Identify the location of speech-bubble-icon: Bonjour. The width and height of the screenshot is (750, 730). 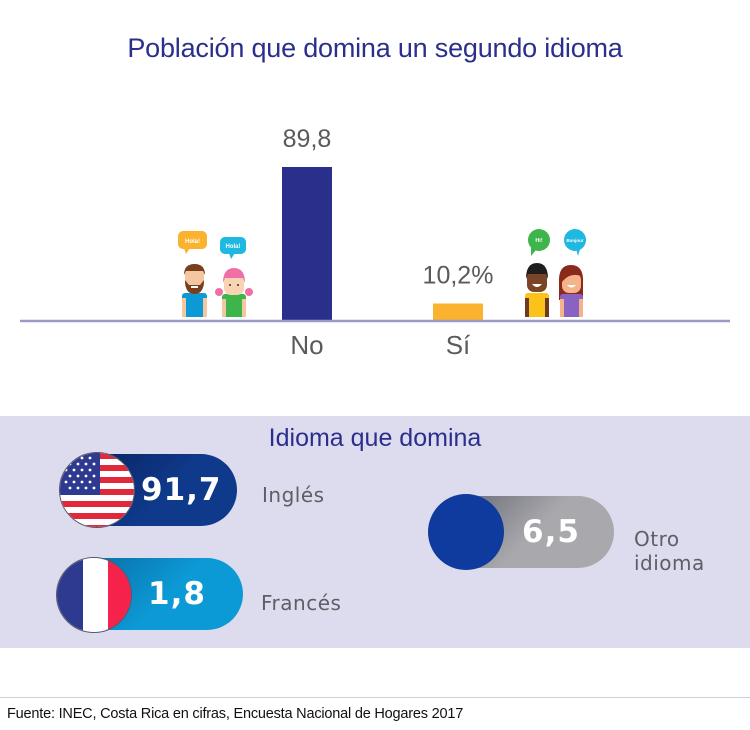
(575, 242).